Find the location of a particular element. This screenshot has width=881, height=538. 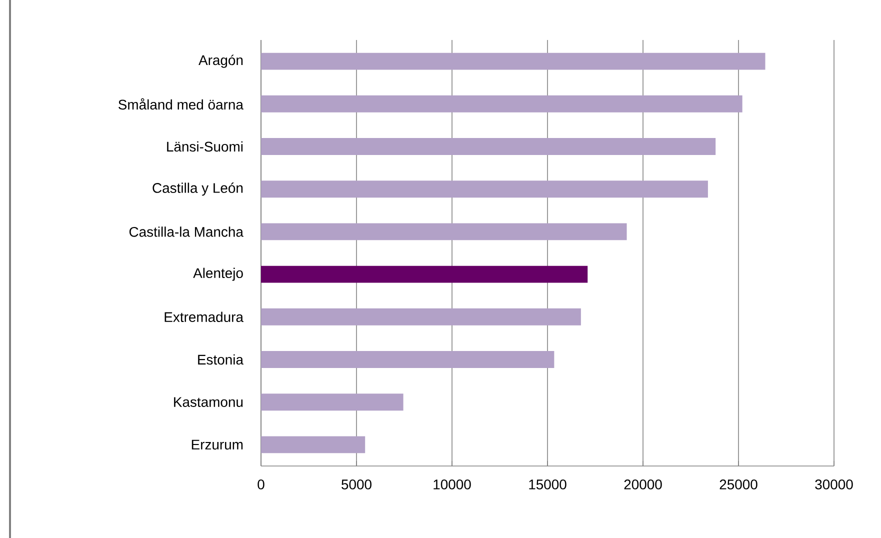

y-tick-label: Erzurum is located at coordinates (217, 445).